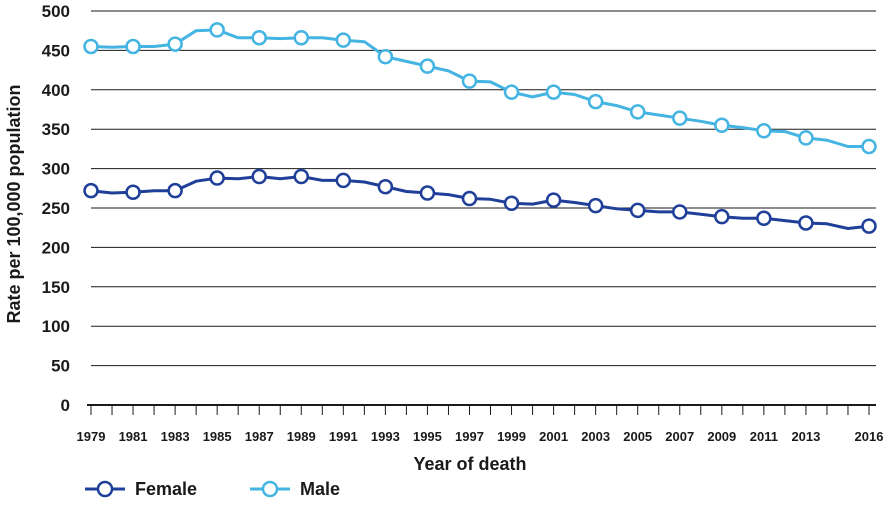 This screenshot has height=505, width=890. What do you see at coordinates (56, 287) in the screenshot?
I see `y-tick-label: 150` at bounding box center [56, 287].